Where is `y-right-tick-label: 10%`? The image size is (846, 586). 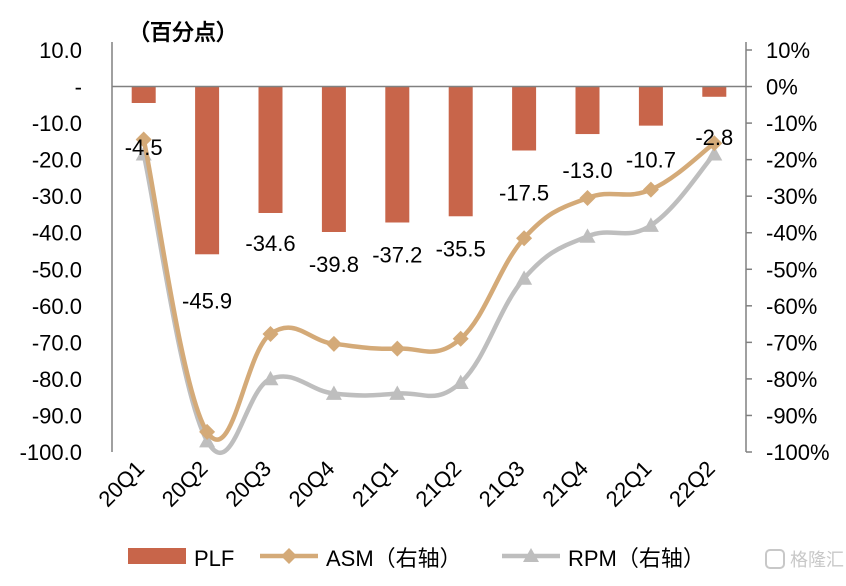 y-right-tick-label: 10% is located at coordinates (788, 50).